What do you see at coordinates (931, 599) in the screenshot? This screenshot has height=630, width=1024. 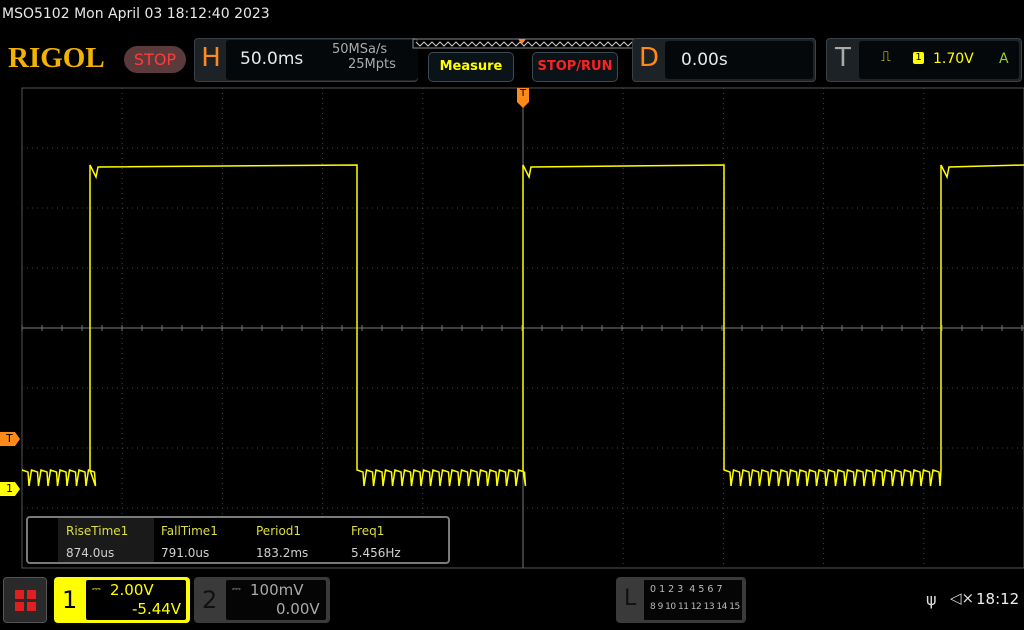 I see `usb-icon: ψ` at bounding box center [931, 599].